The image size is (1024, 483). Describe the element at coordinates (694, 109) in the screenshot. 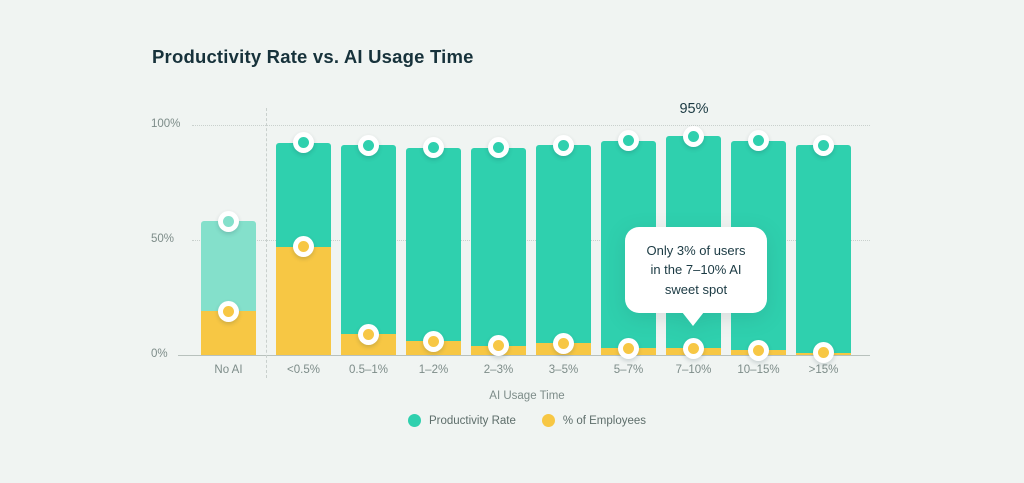

I see `peak-value-label: 95%` at that location.